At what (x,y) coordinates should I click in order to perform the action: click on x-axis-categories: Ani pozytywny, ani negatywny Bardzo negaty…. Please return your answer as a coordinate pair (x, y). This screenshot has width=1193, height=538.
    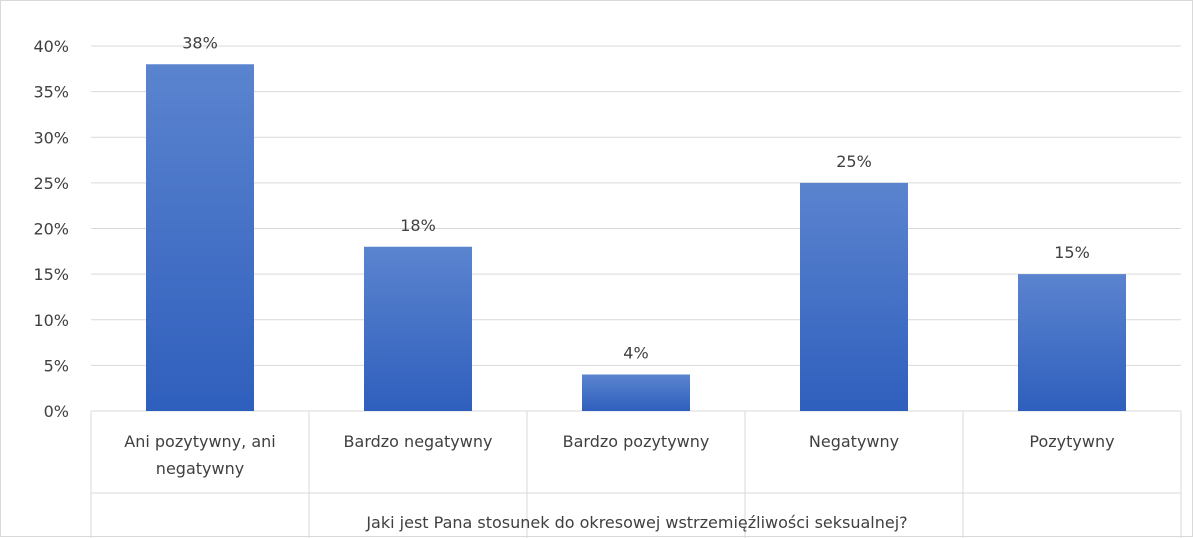
    Looking at the image, I should click on (619, 455).